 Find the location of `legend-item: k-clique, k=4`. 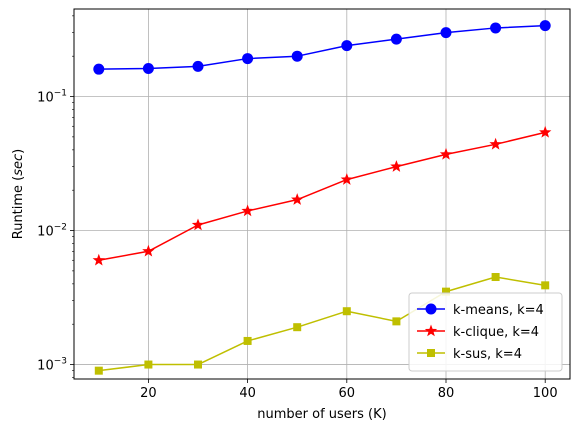

legend-item: k-clique, k=4 is located at coordinates (478, 332).